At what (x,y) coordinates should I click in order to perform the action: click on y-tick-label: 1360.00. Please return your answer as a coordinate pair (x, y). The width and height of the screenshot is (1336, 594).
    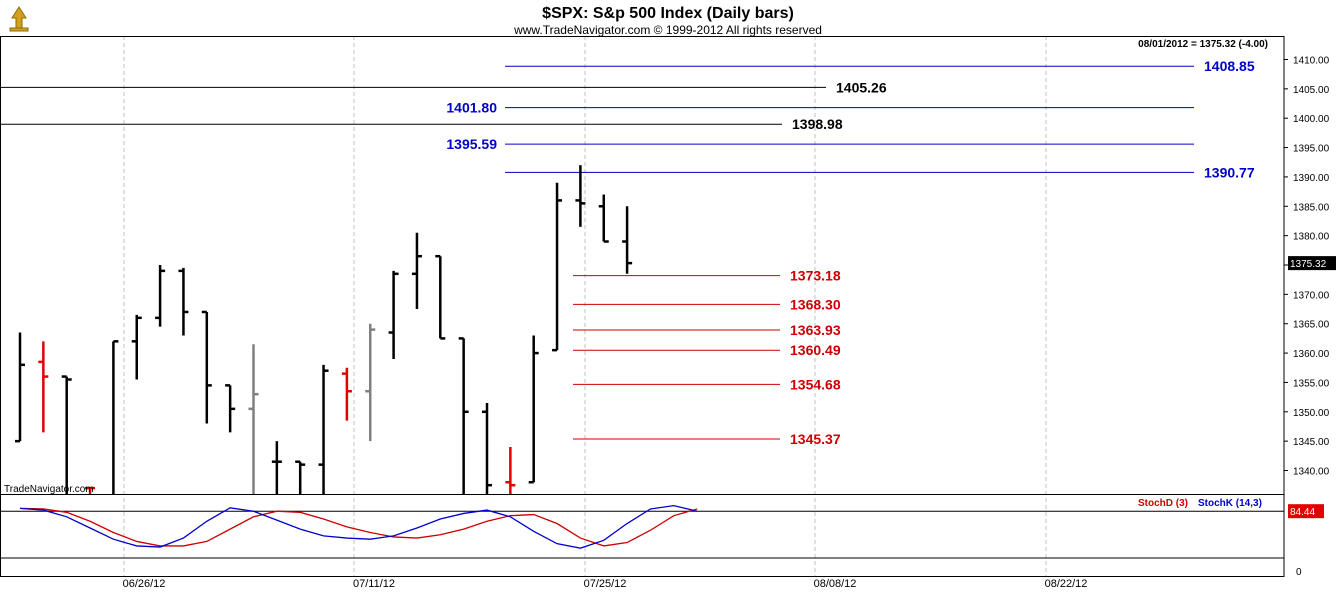
    Looking at the image, I should click on (1311, 354).